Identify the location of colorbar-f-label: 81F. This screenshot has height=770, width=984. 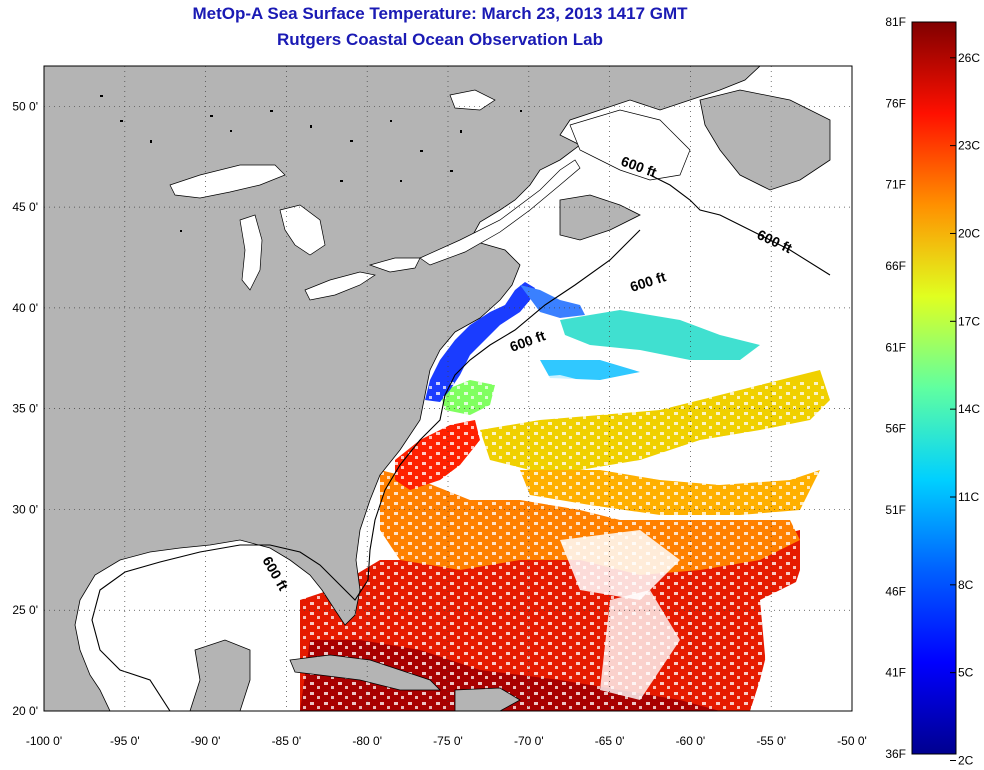
(895, 22).